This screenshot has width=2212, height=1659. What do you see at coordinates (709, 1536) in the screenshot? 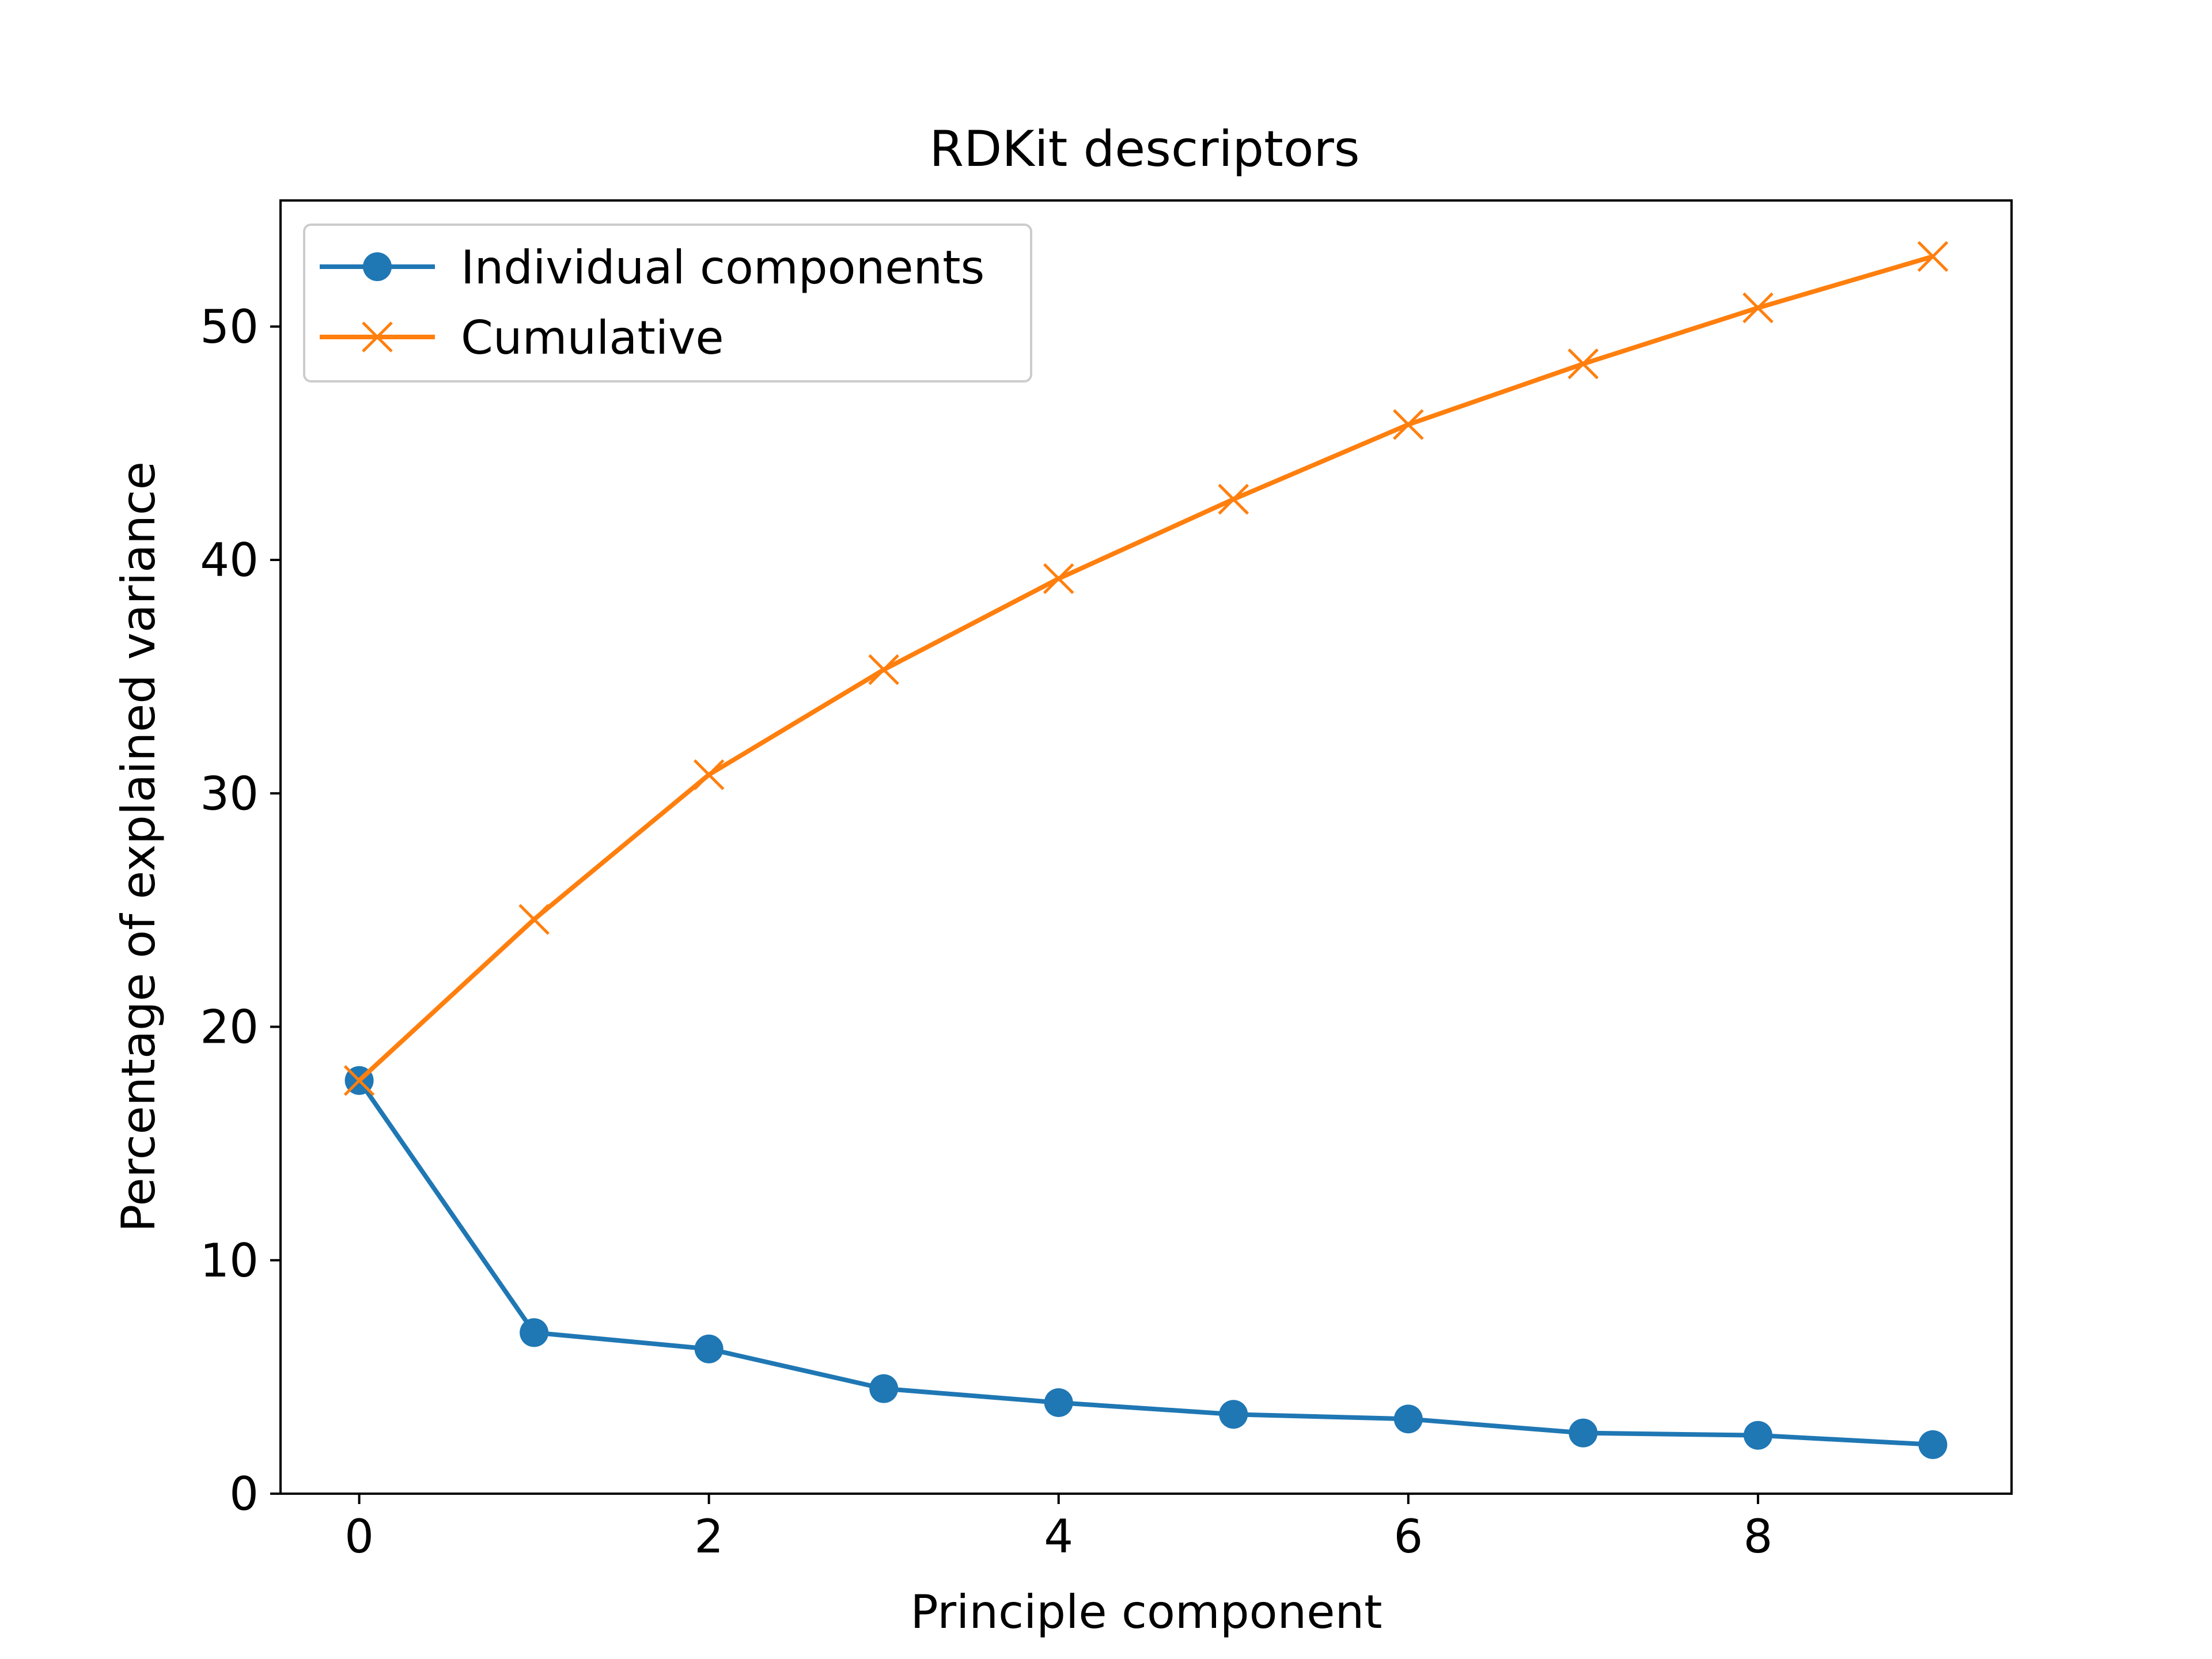
I see `x-tick-label: 2` at bounding box center [709, 1536].